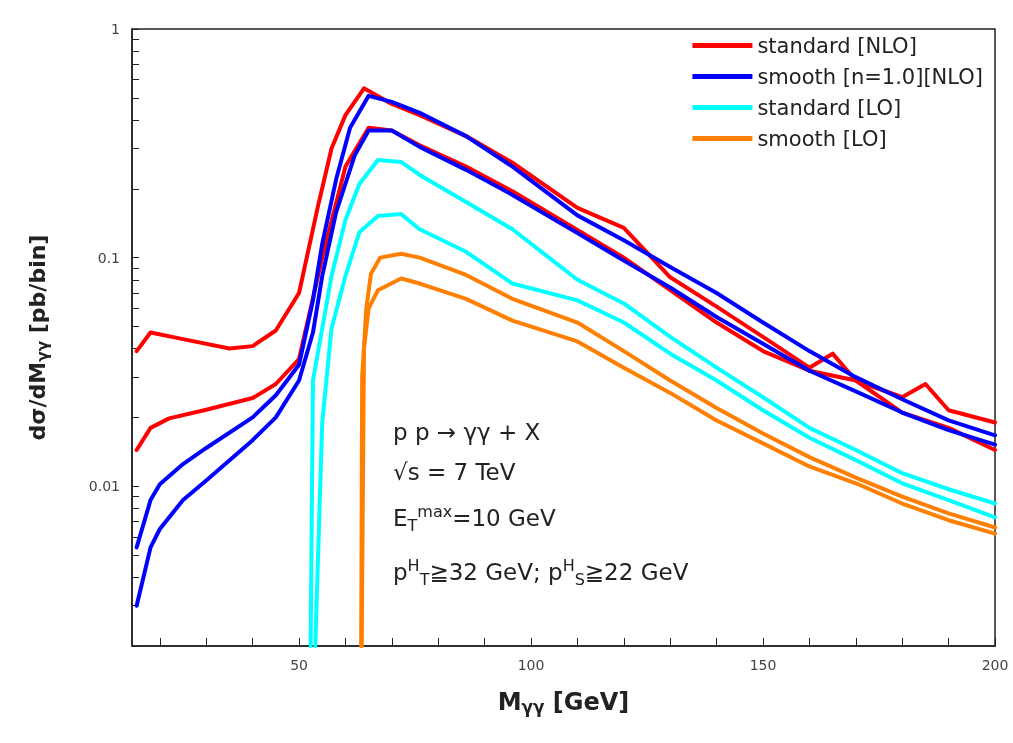 This screenshot has height=743, width=1013. What do you see at coordinates (455, 472) in the screenshot?
I see `annotation: √s = 7 TeV` at bounding box center [455, 472].